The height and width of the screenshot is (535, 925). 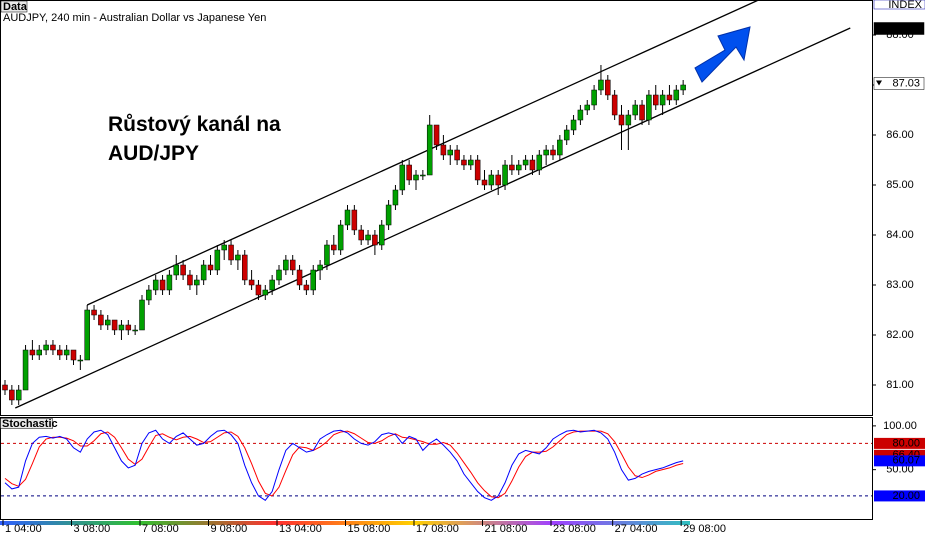 What do you see at coordinates (344, 465) in the screenshot?
I see `indicator-line` at bounding box center [344, 465].